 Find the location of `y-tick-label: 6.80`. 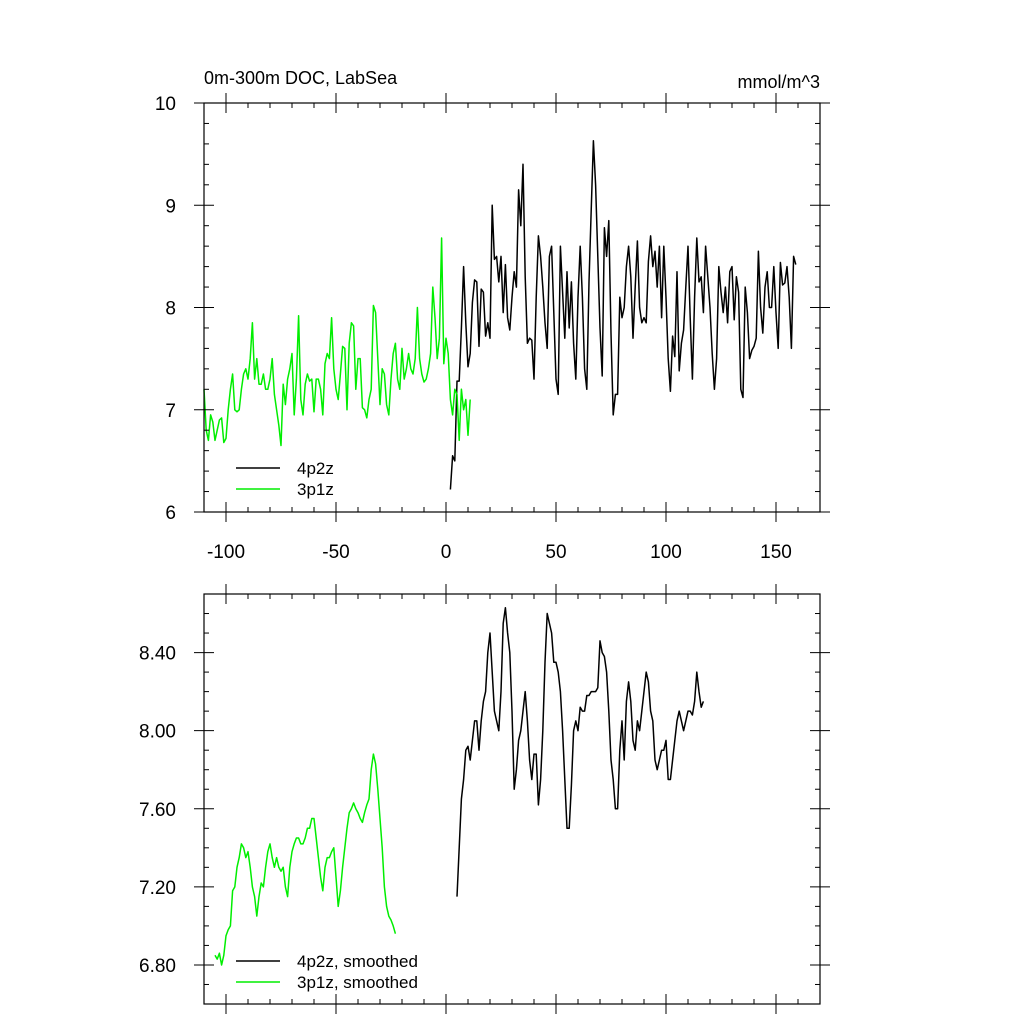

y-tick-label: 6.80 is located at coordinates (157, 966).